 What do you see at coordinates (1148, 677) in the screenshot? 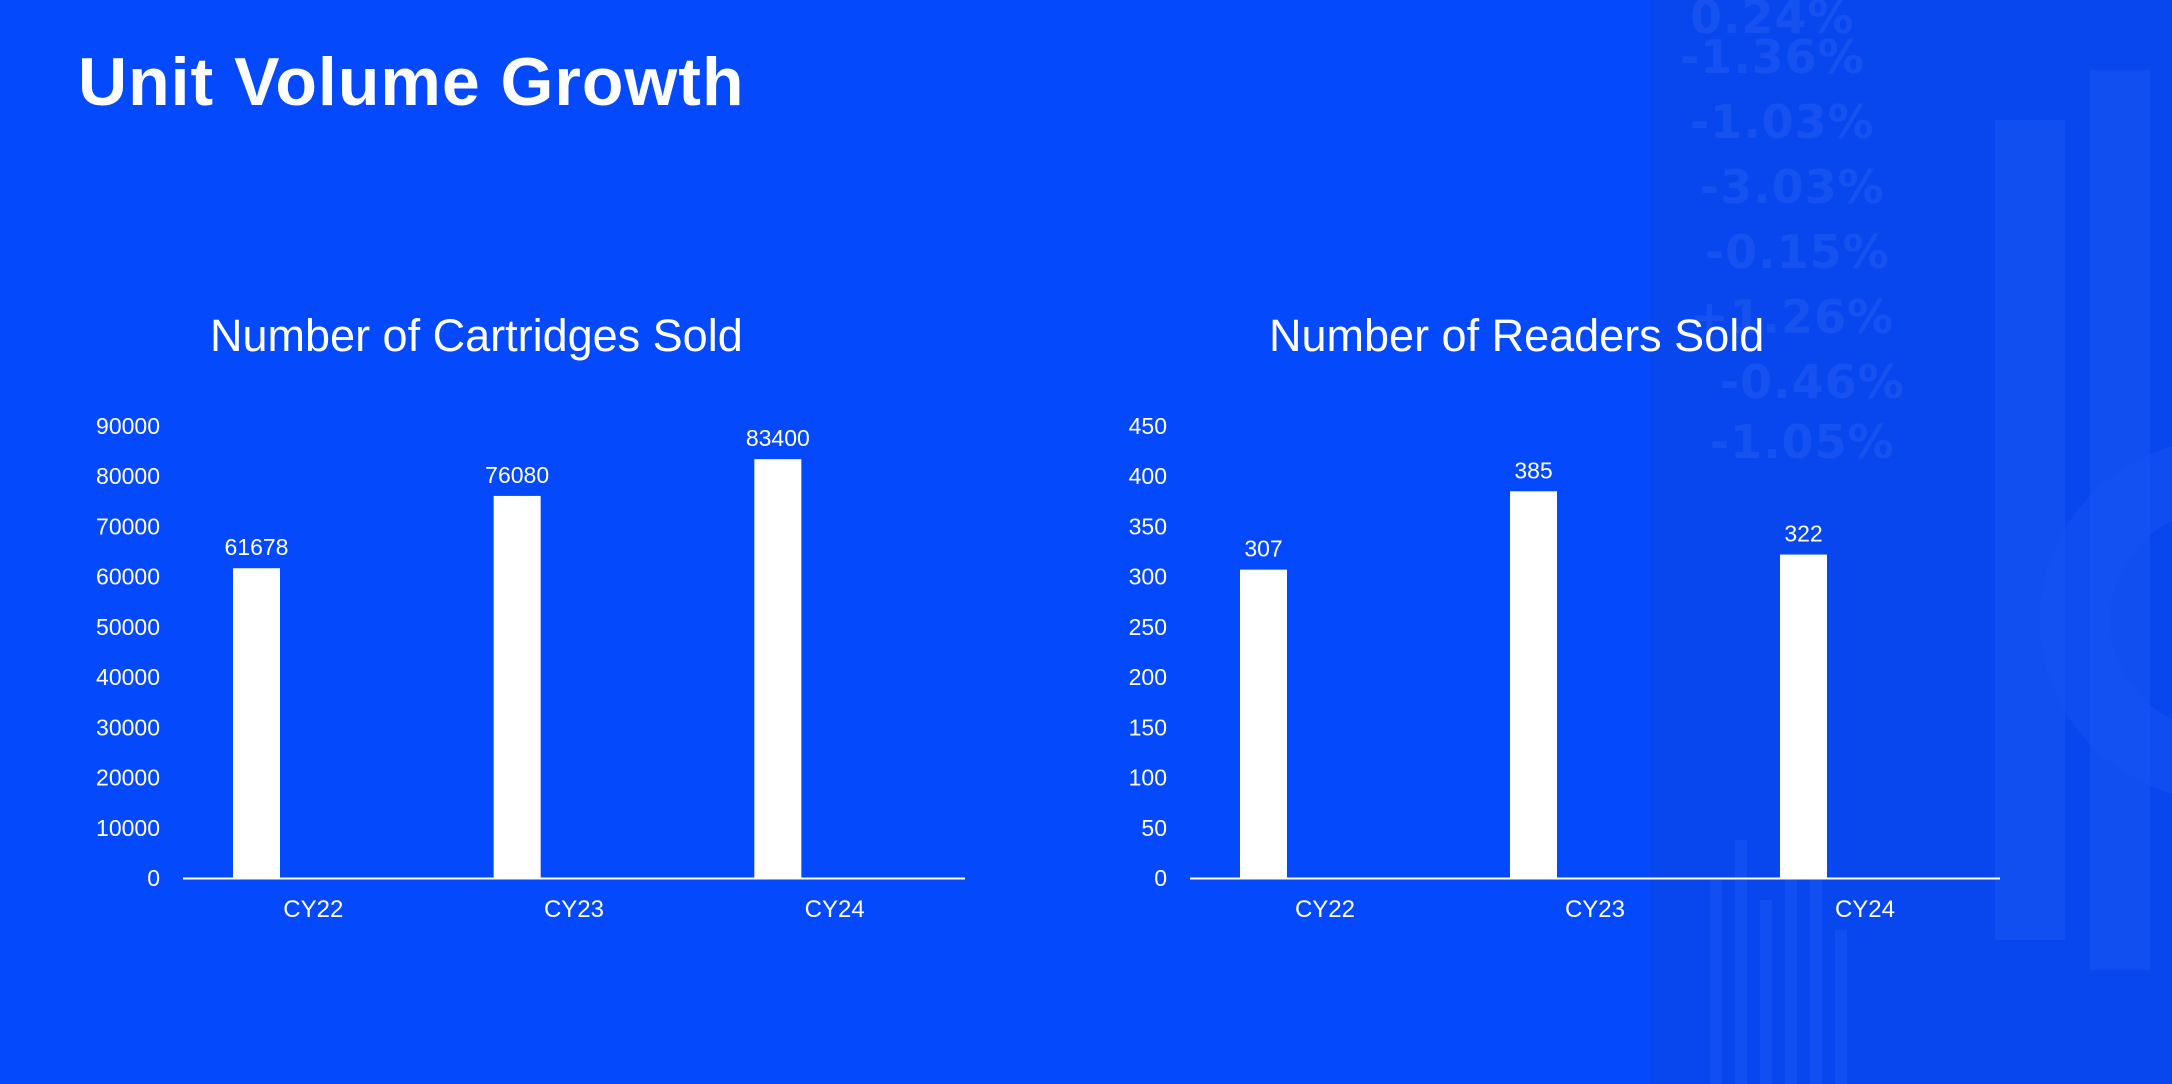
I see `y-tick-label: 200` at bounding box center [1148, 677].